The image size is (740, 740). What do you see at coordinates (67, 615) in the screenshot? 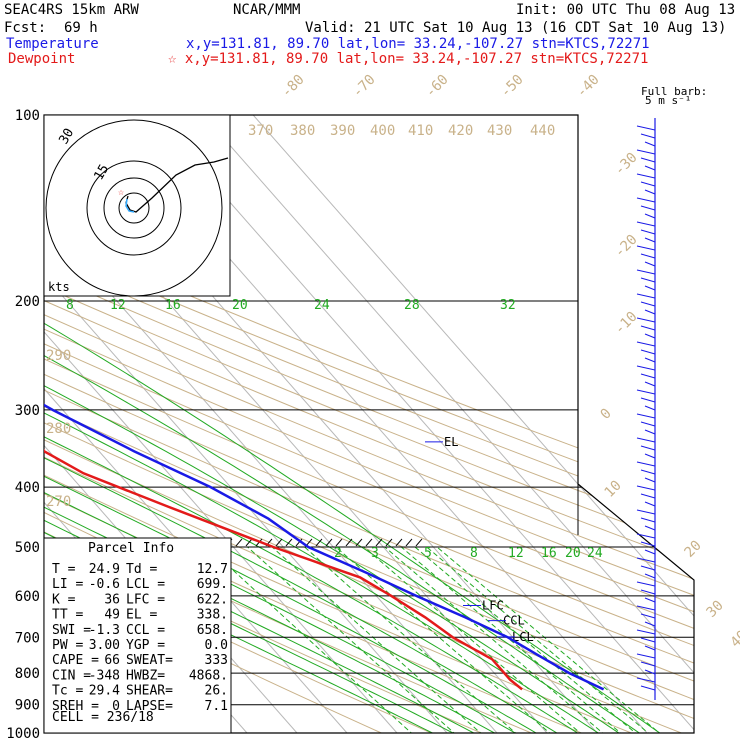
I see `parcel-row-label: TT =` at bounding box center [67, 615].